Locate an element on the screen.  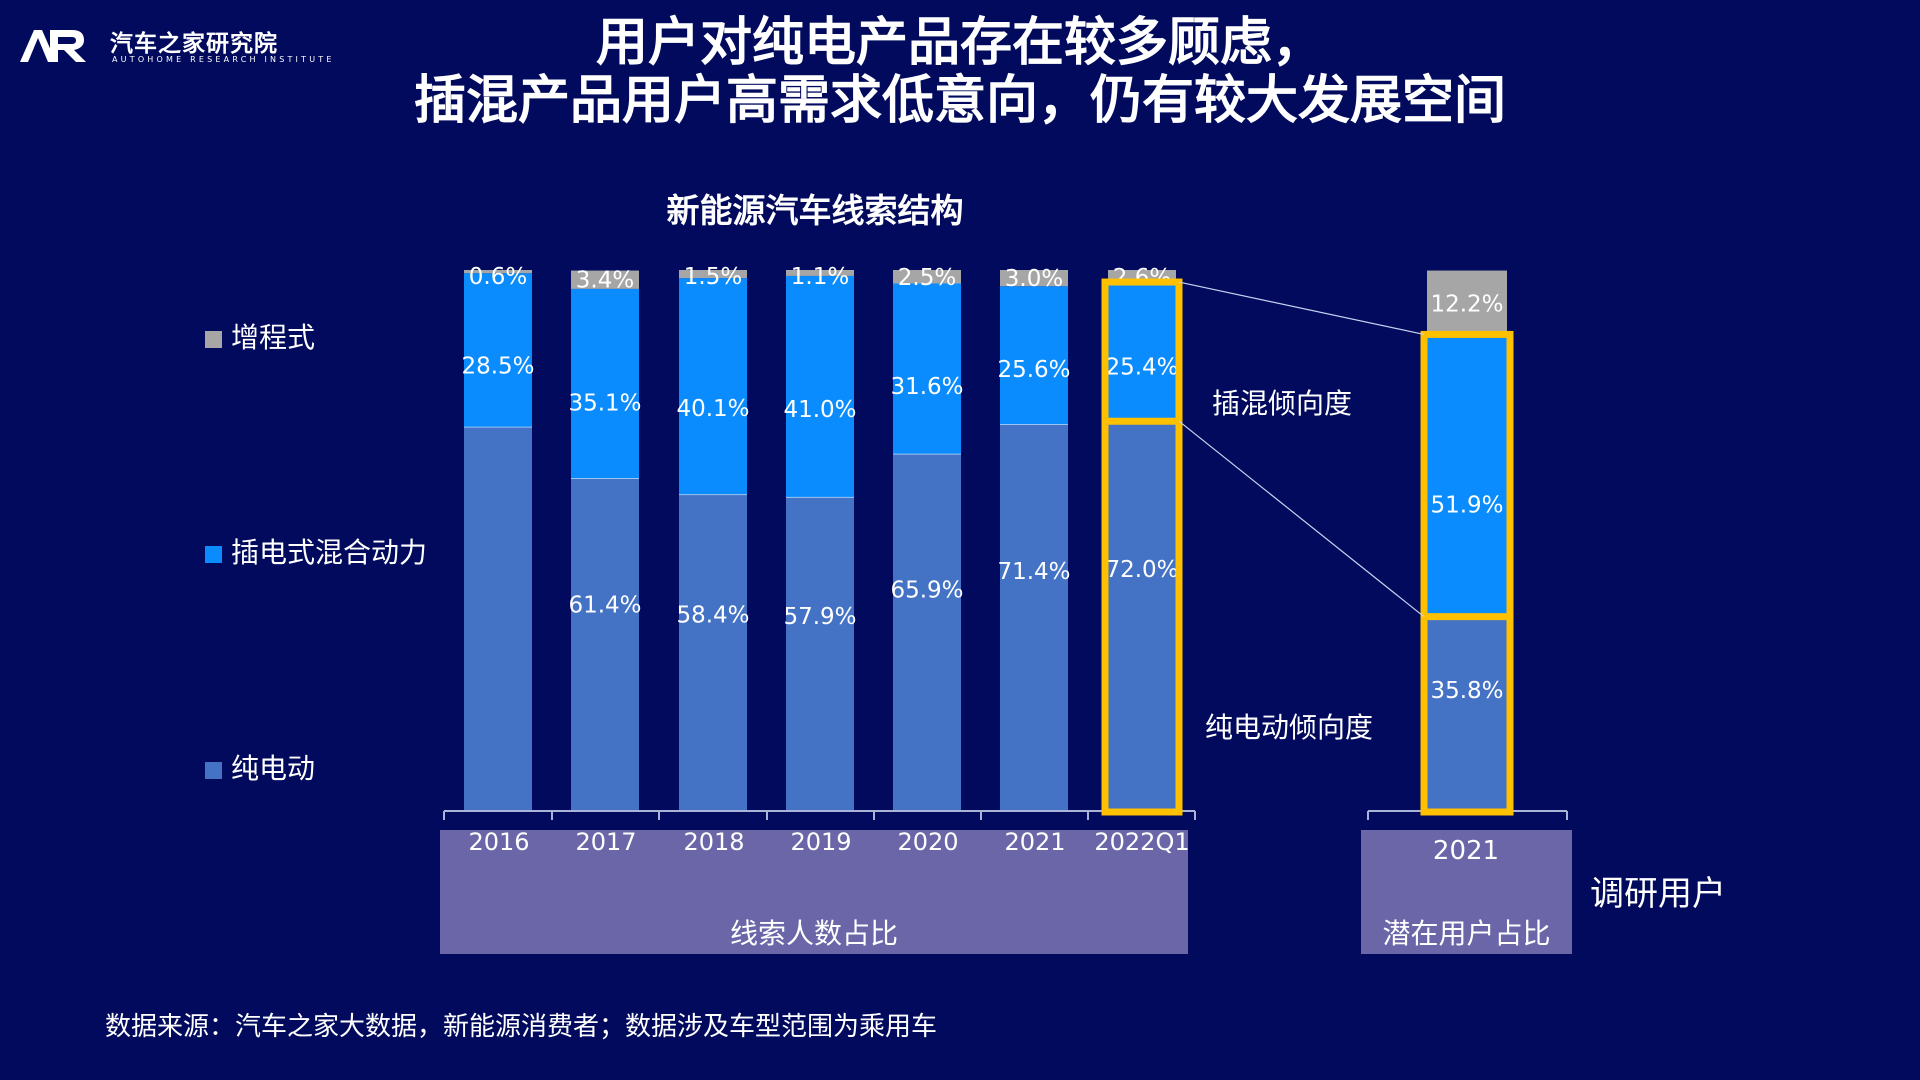
data-label-erev: 2.5% is located at coordinates (927, 278).